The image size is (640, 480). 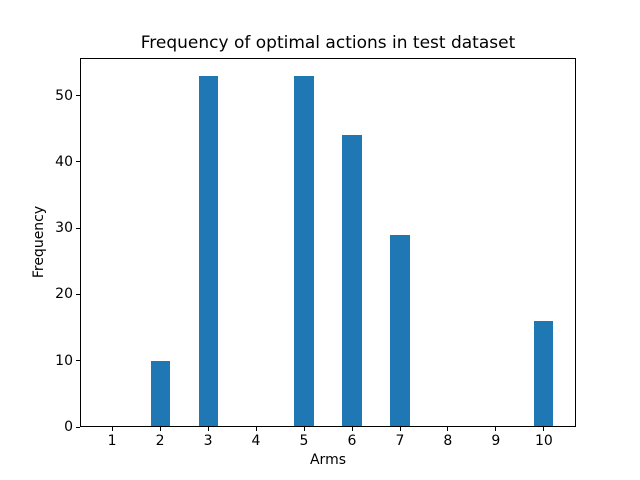 I want to click on x-tick-label: 9, so click(x=496, y=441).